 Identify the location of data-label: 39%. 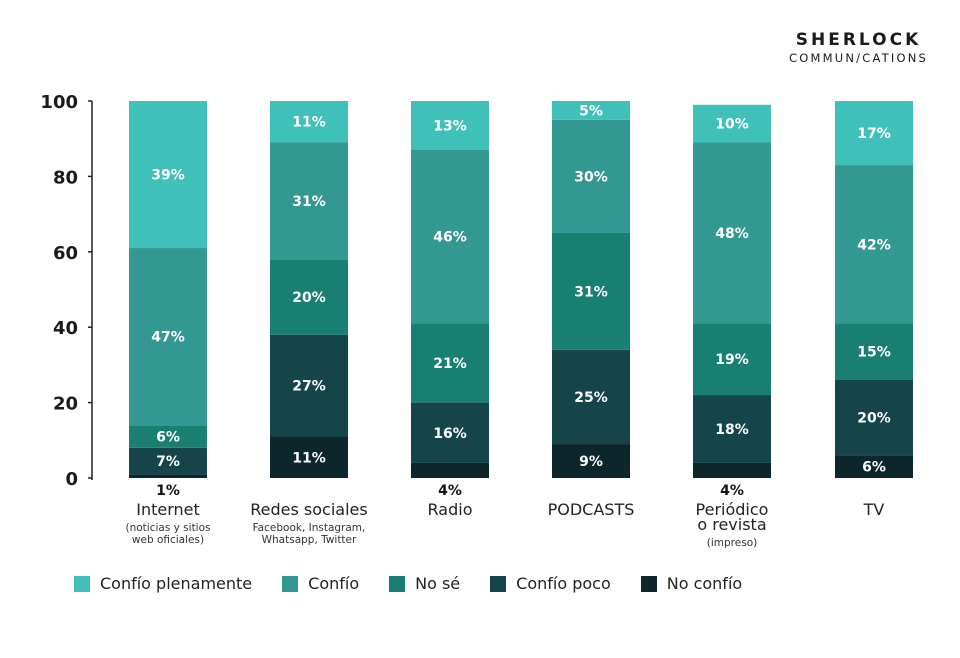
(168, 176).